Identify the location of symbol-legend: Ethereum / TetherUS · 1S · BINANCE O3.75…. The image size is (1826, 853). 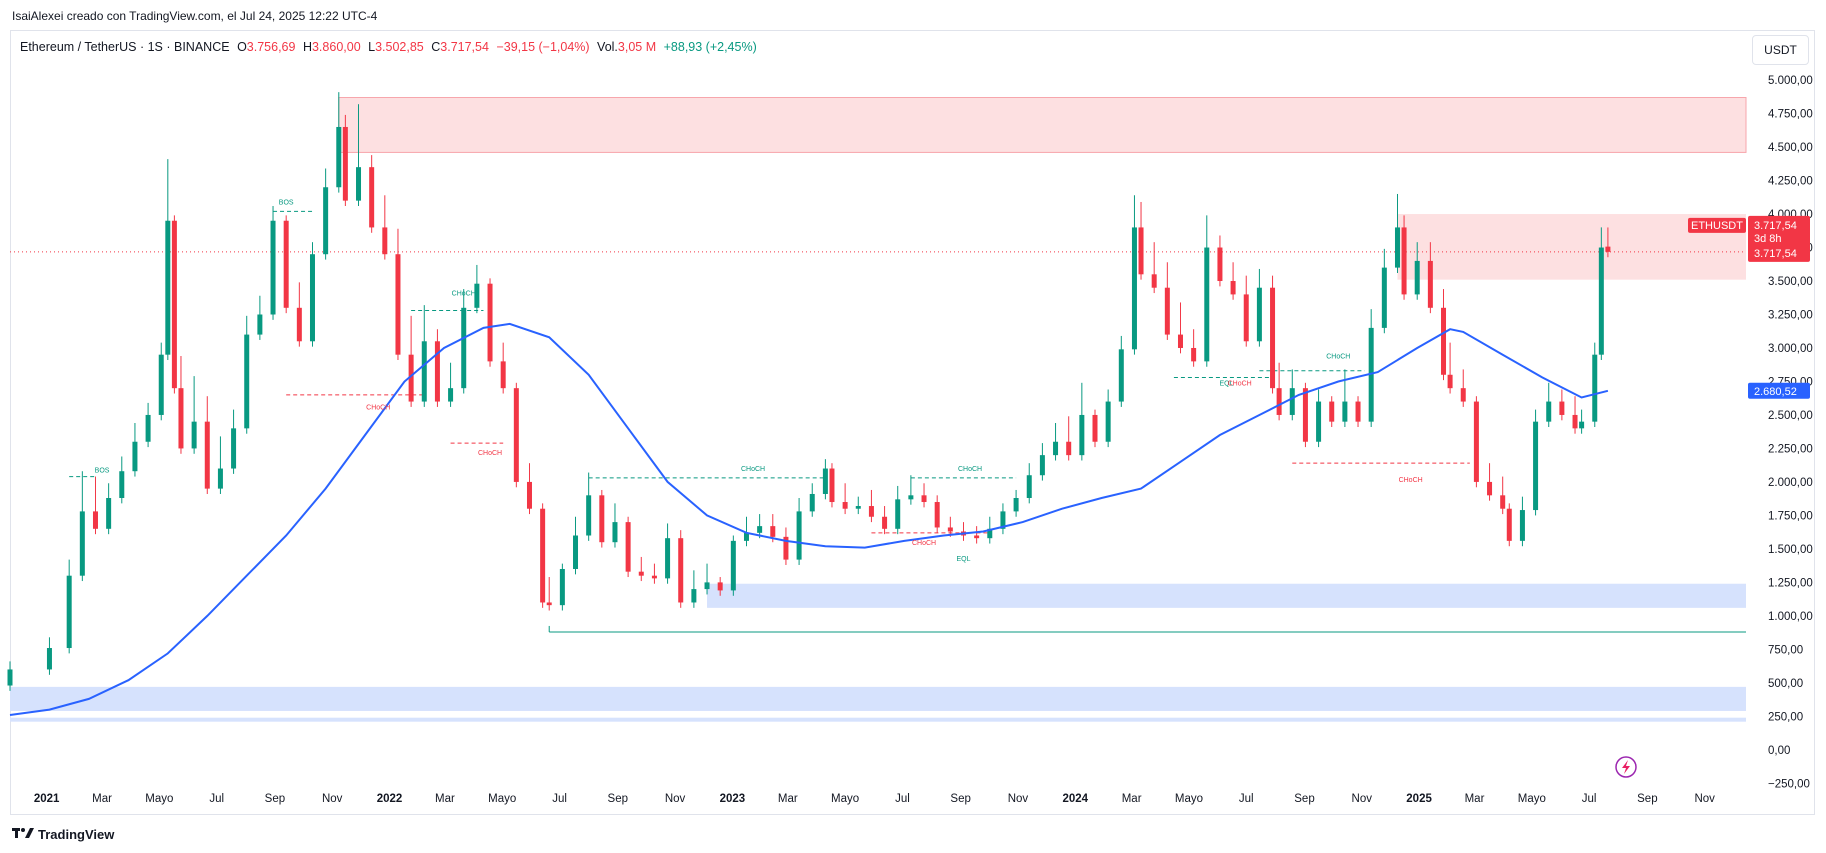
(390, 47).